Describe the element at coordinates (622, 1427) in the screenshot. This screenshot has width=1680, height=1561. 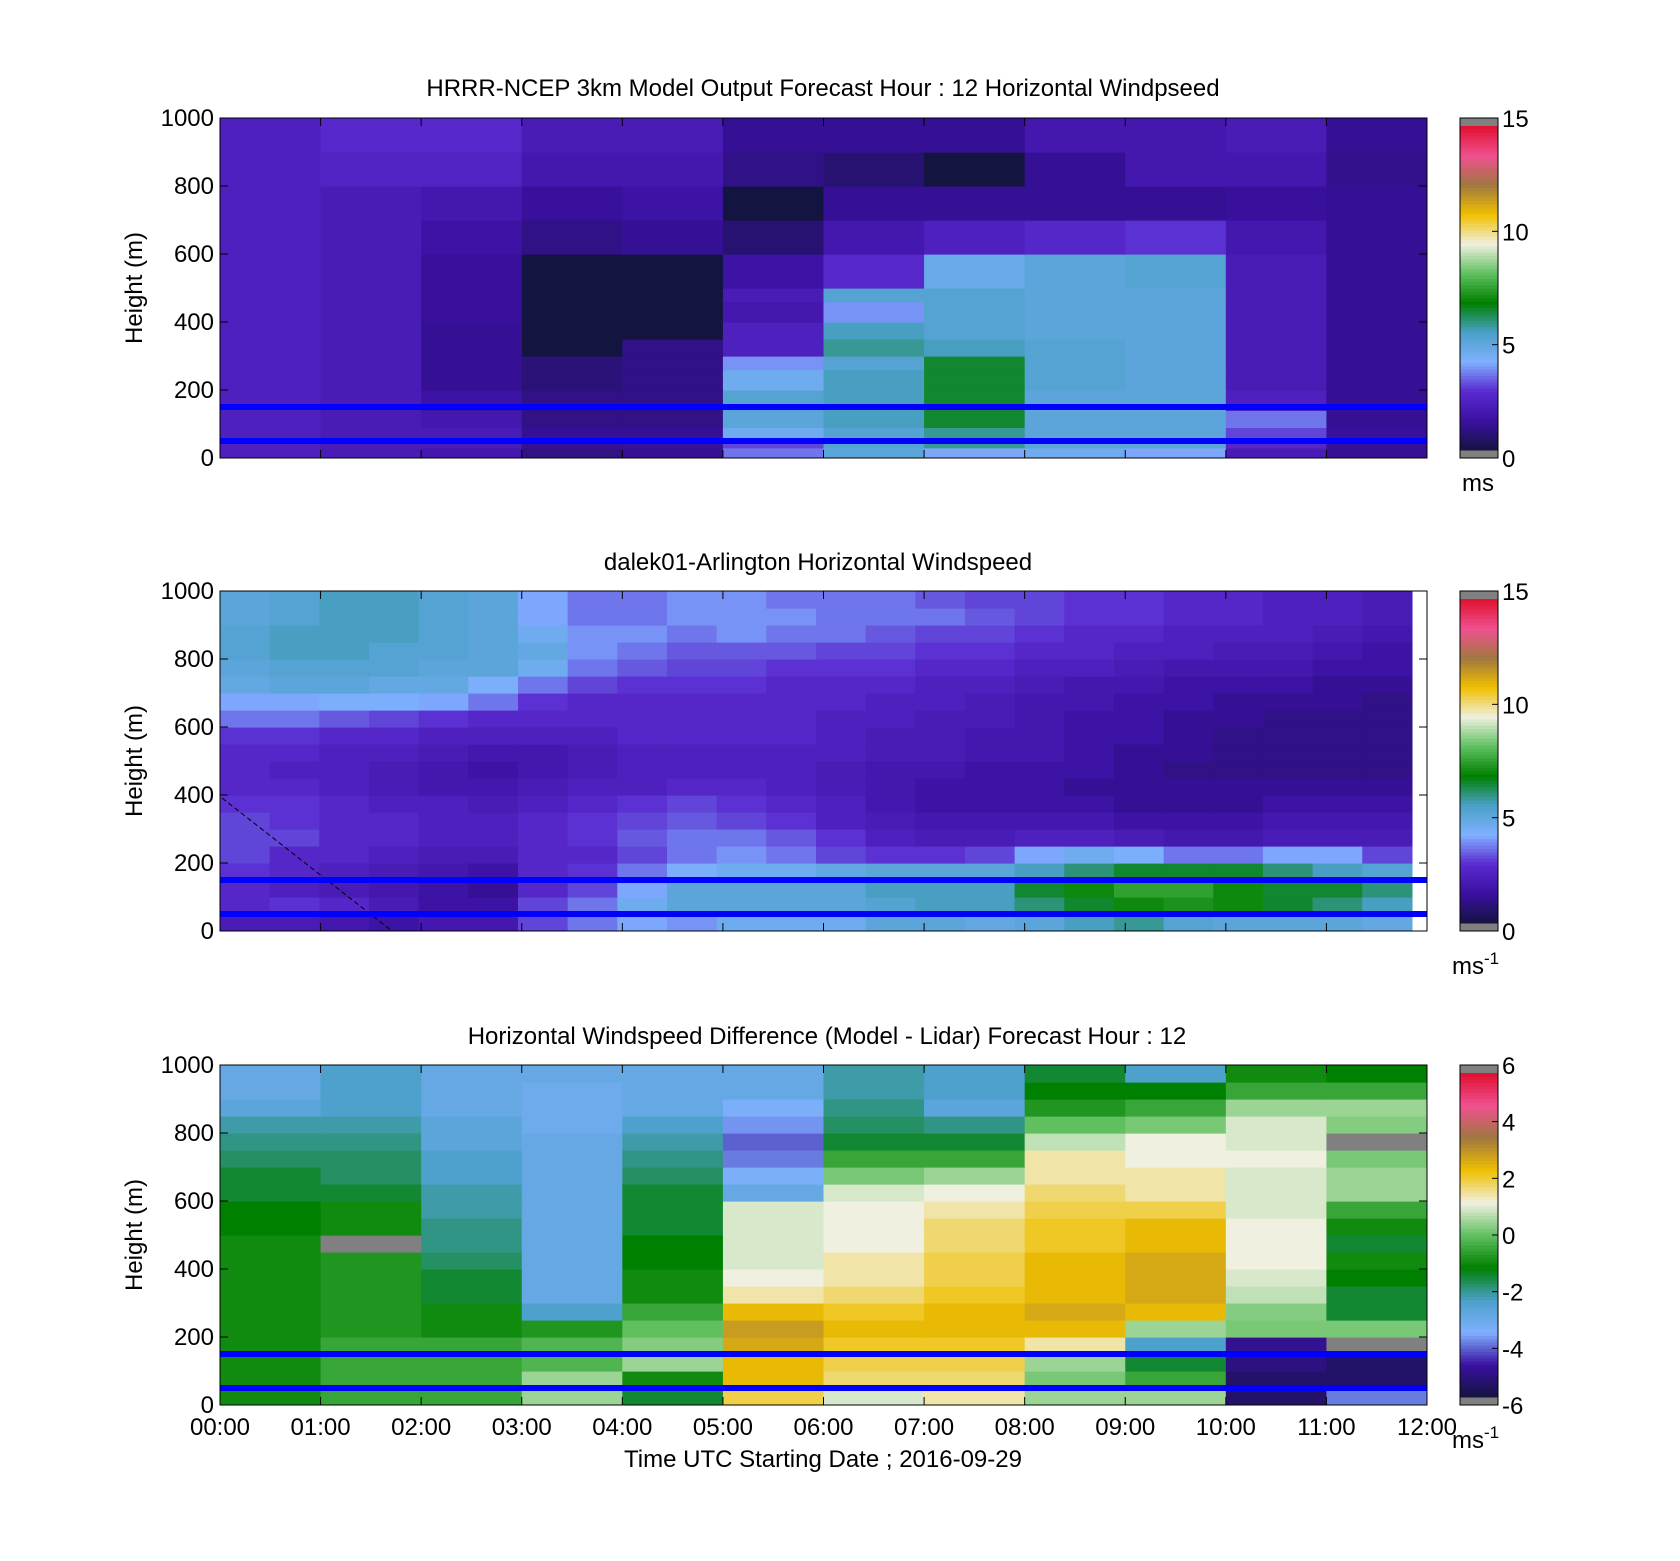
I see `x-tick-label: 04:00` at that location.